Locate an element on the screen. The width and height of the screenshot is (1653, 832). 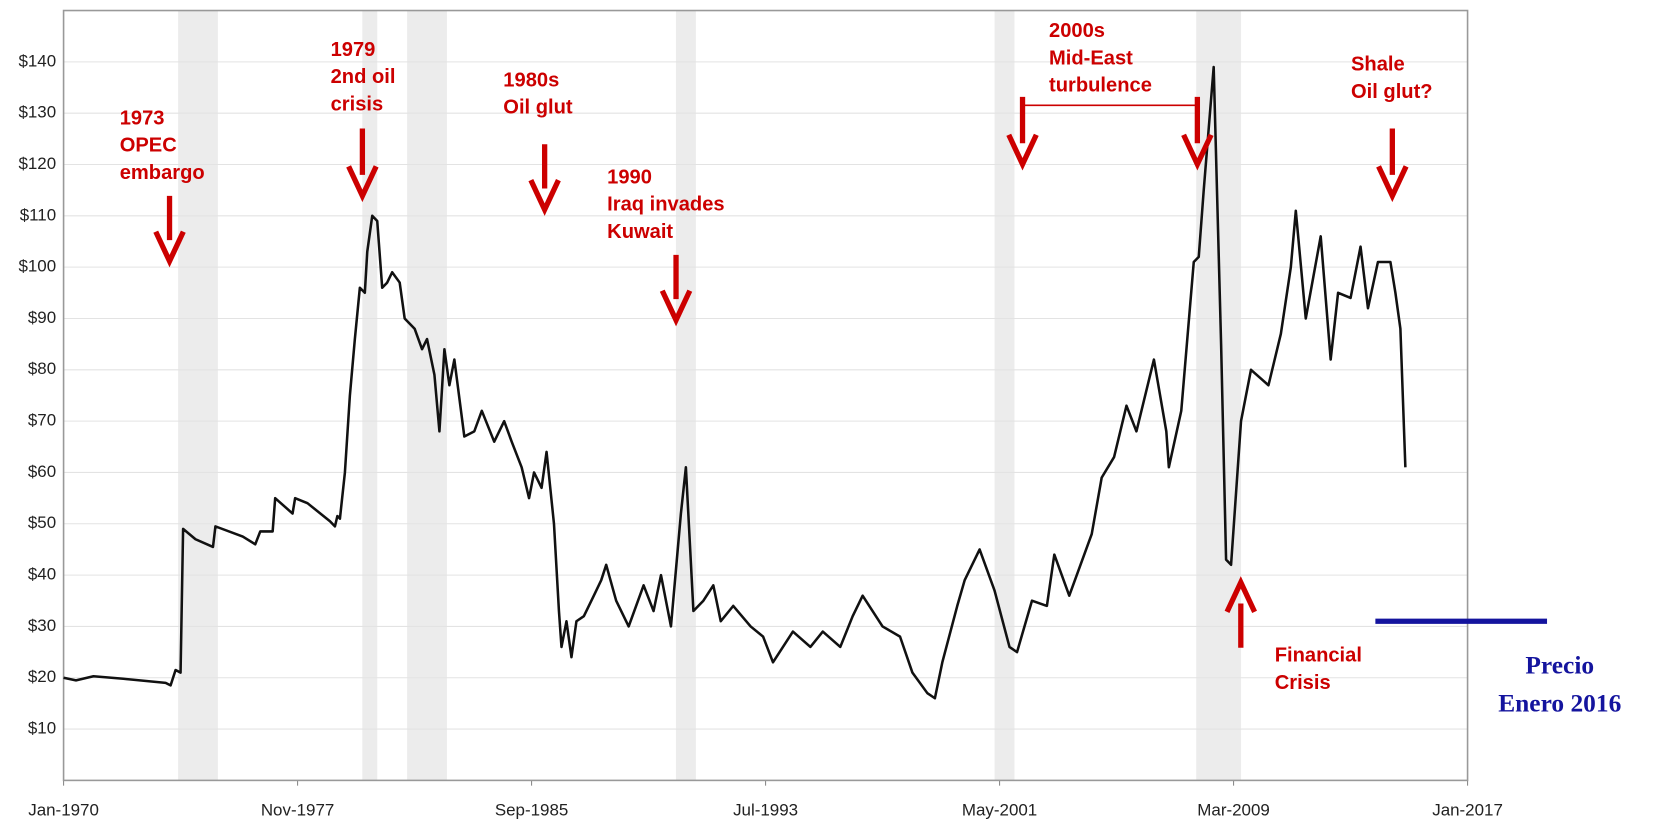
annotation-text: 1973 is located at coordinates (142, 118).